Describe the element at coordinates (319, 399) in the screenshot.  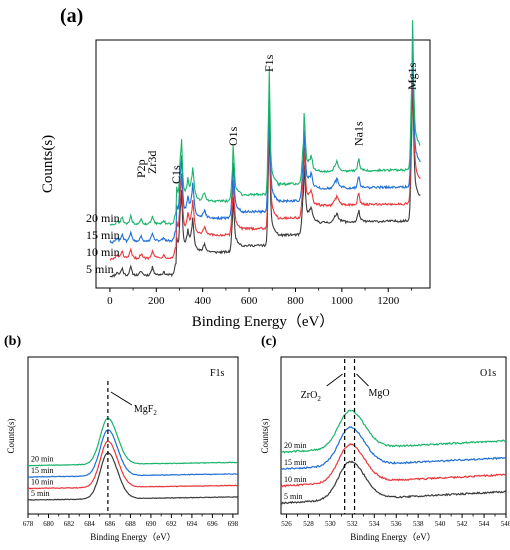
I see `panel-c-ref1-sub: 2` at that location.